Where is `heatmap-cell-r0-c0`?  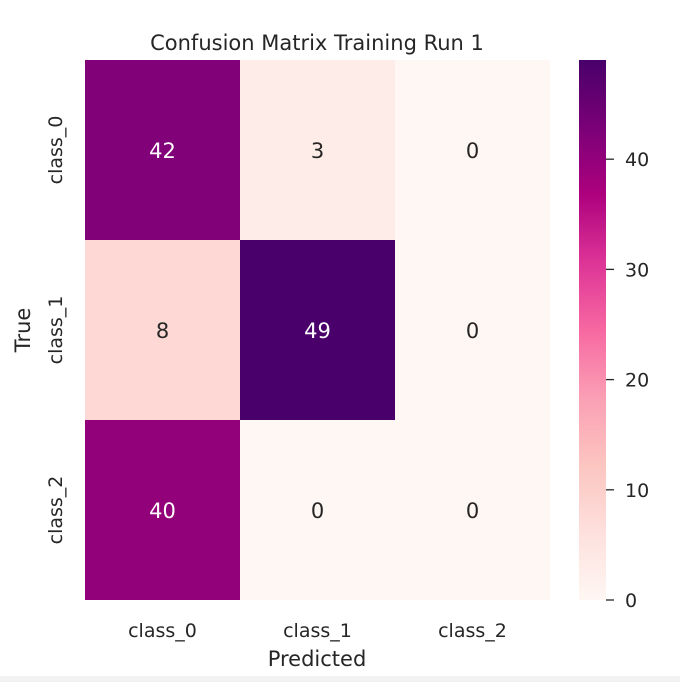 heatmap-cell-r0-c0 is located at coordinates (162, 150).